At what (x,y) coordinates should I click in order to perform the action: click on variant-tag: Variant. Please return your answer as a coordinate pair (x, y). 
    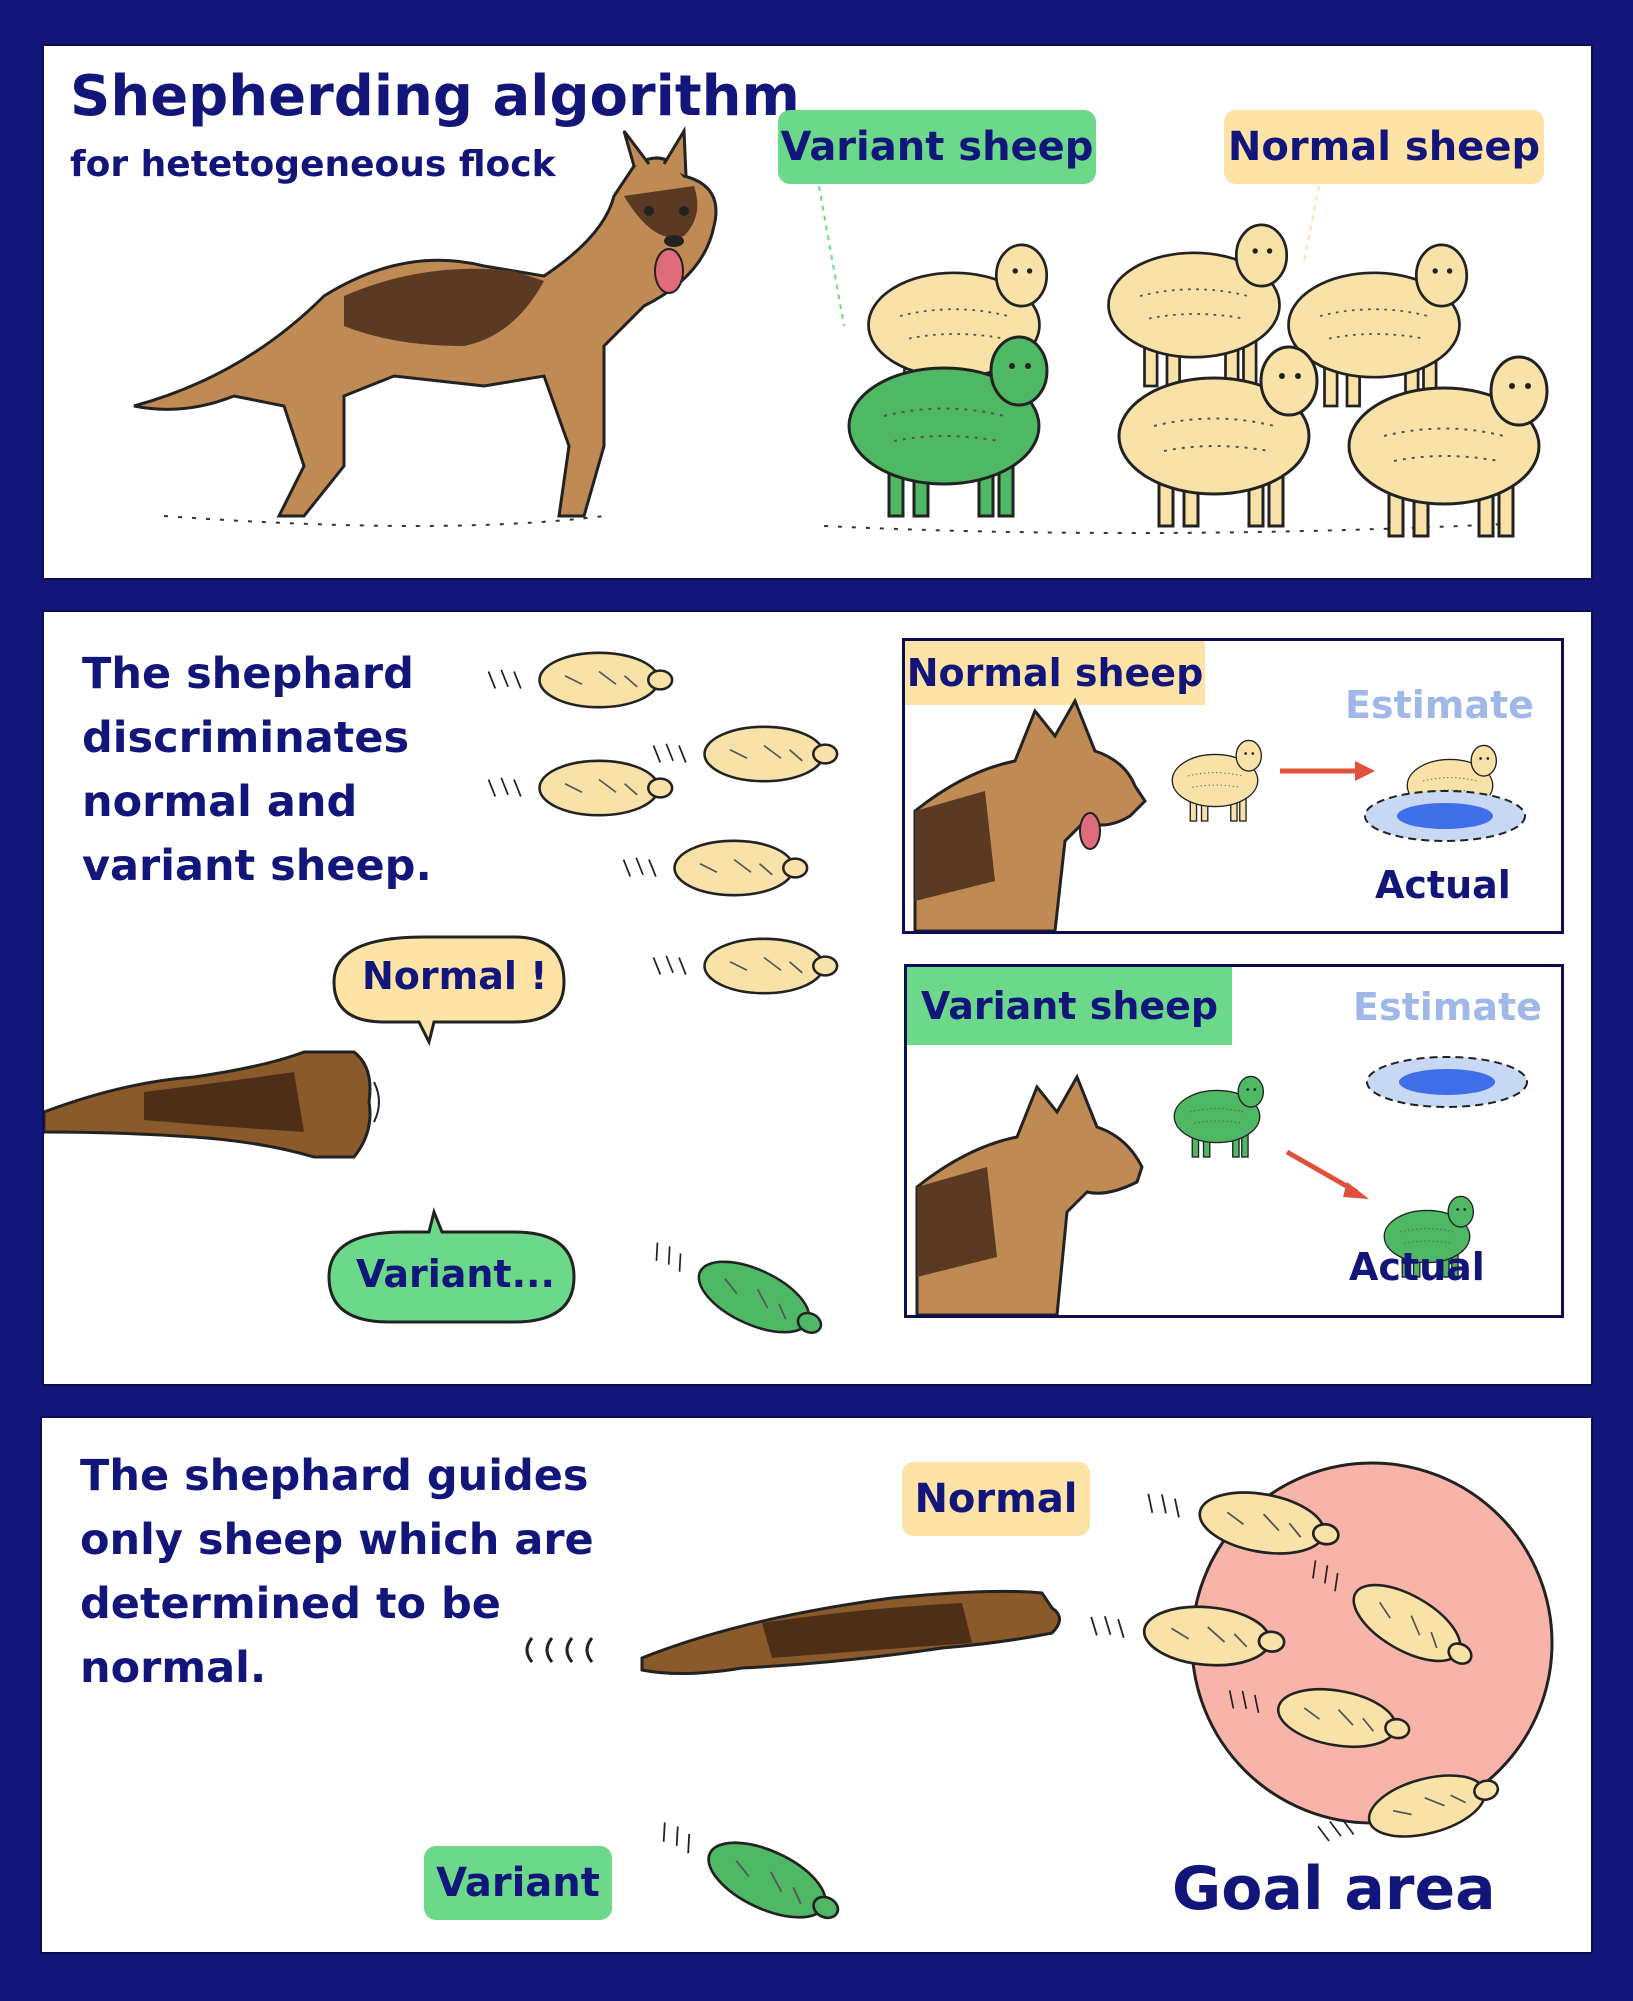
    Looking at the image, I should click on (518, 1883).